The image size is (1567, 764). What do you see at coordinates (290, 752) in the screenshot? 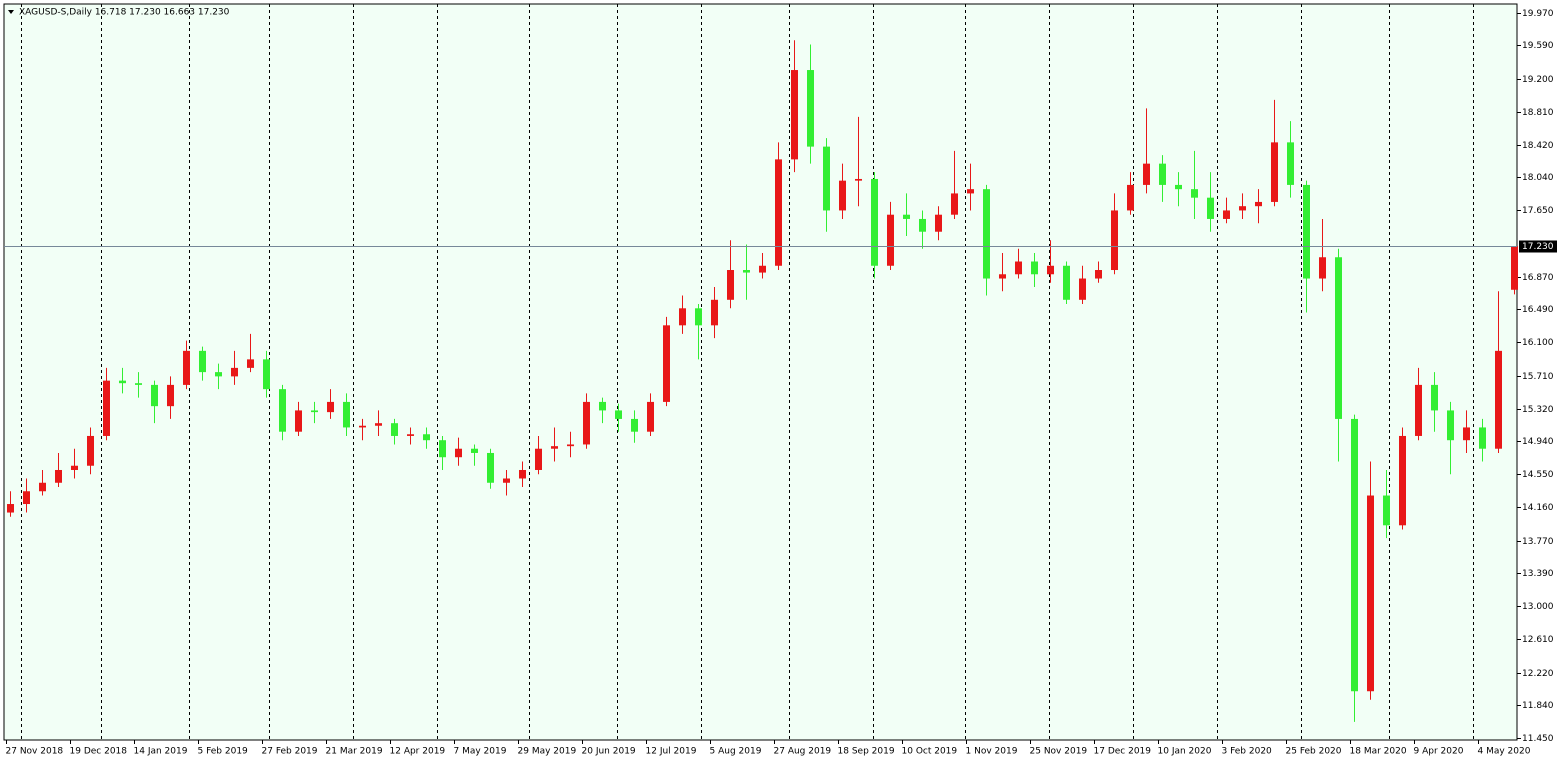
I see `x-tick-label: 27 Feb 2019` at bounding box center [290, 752].